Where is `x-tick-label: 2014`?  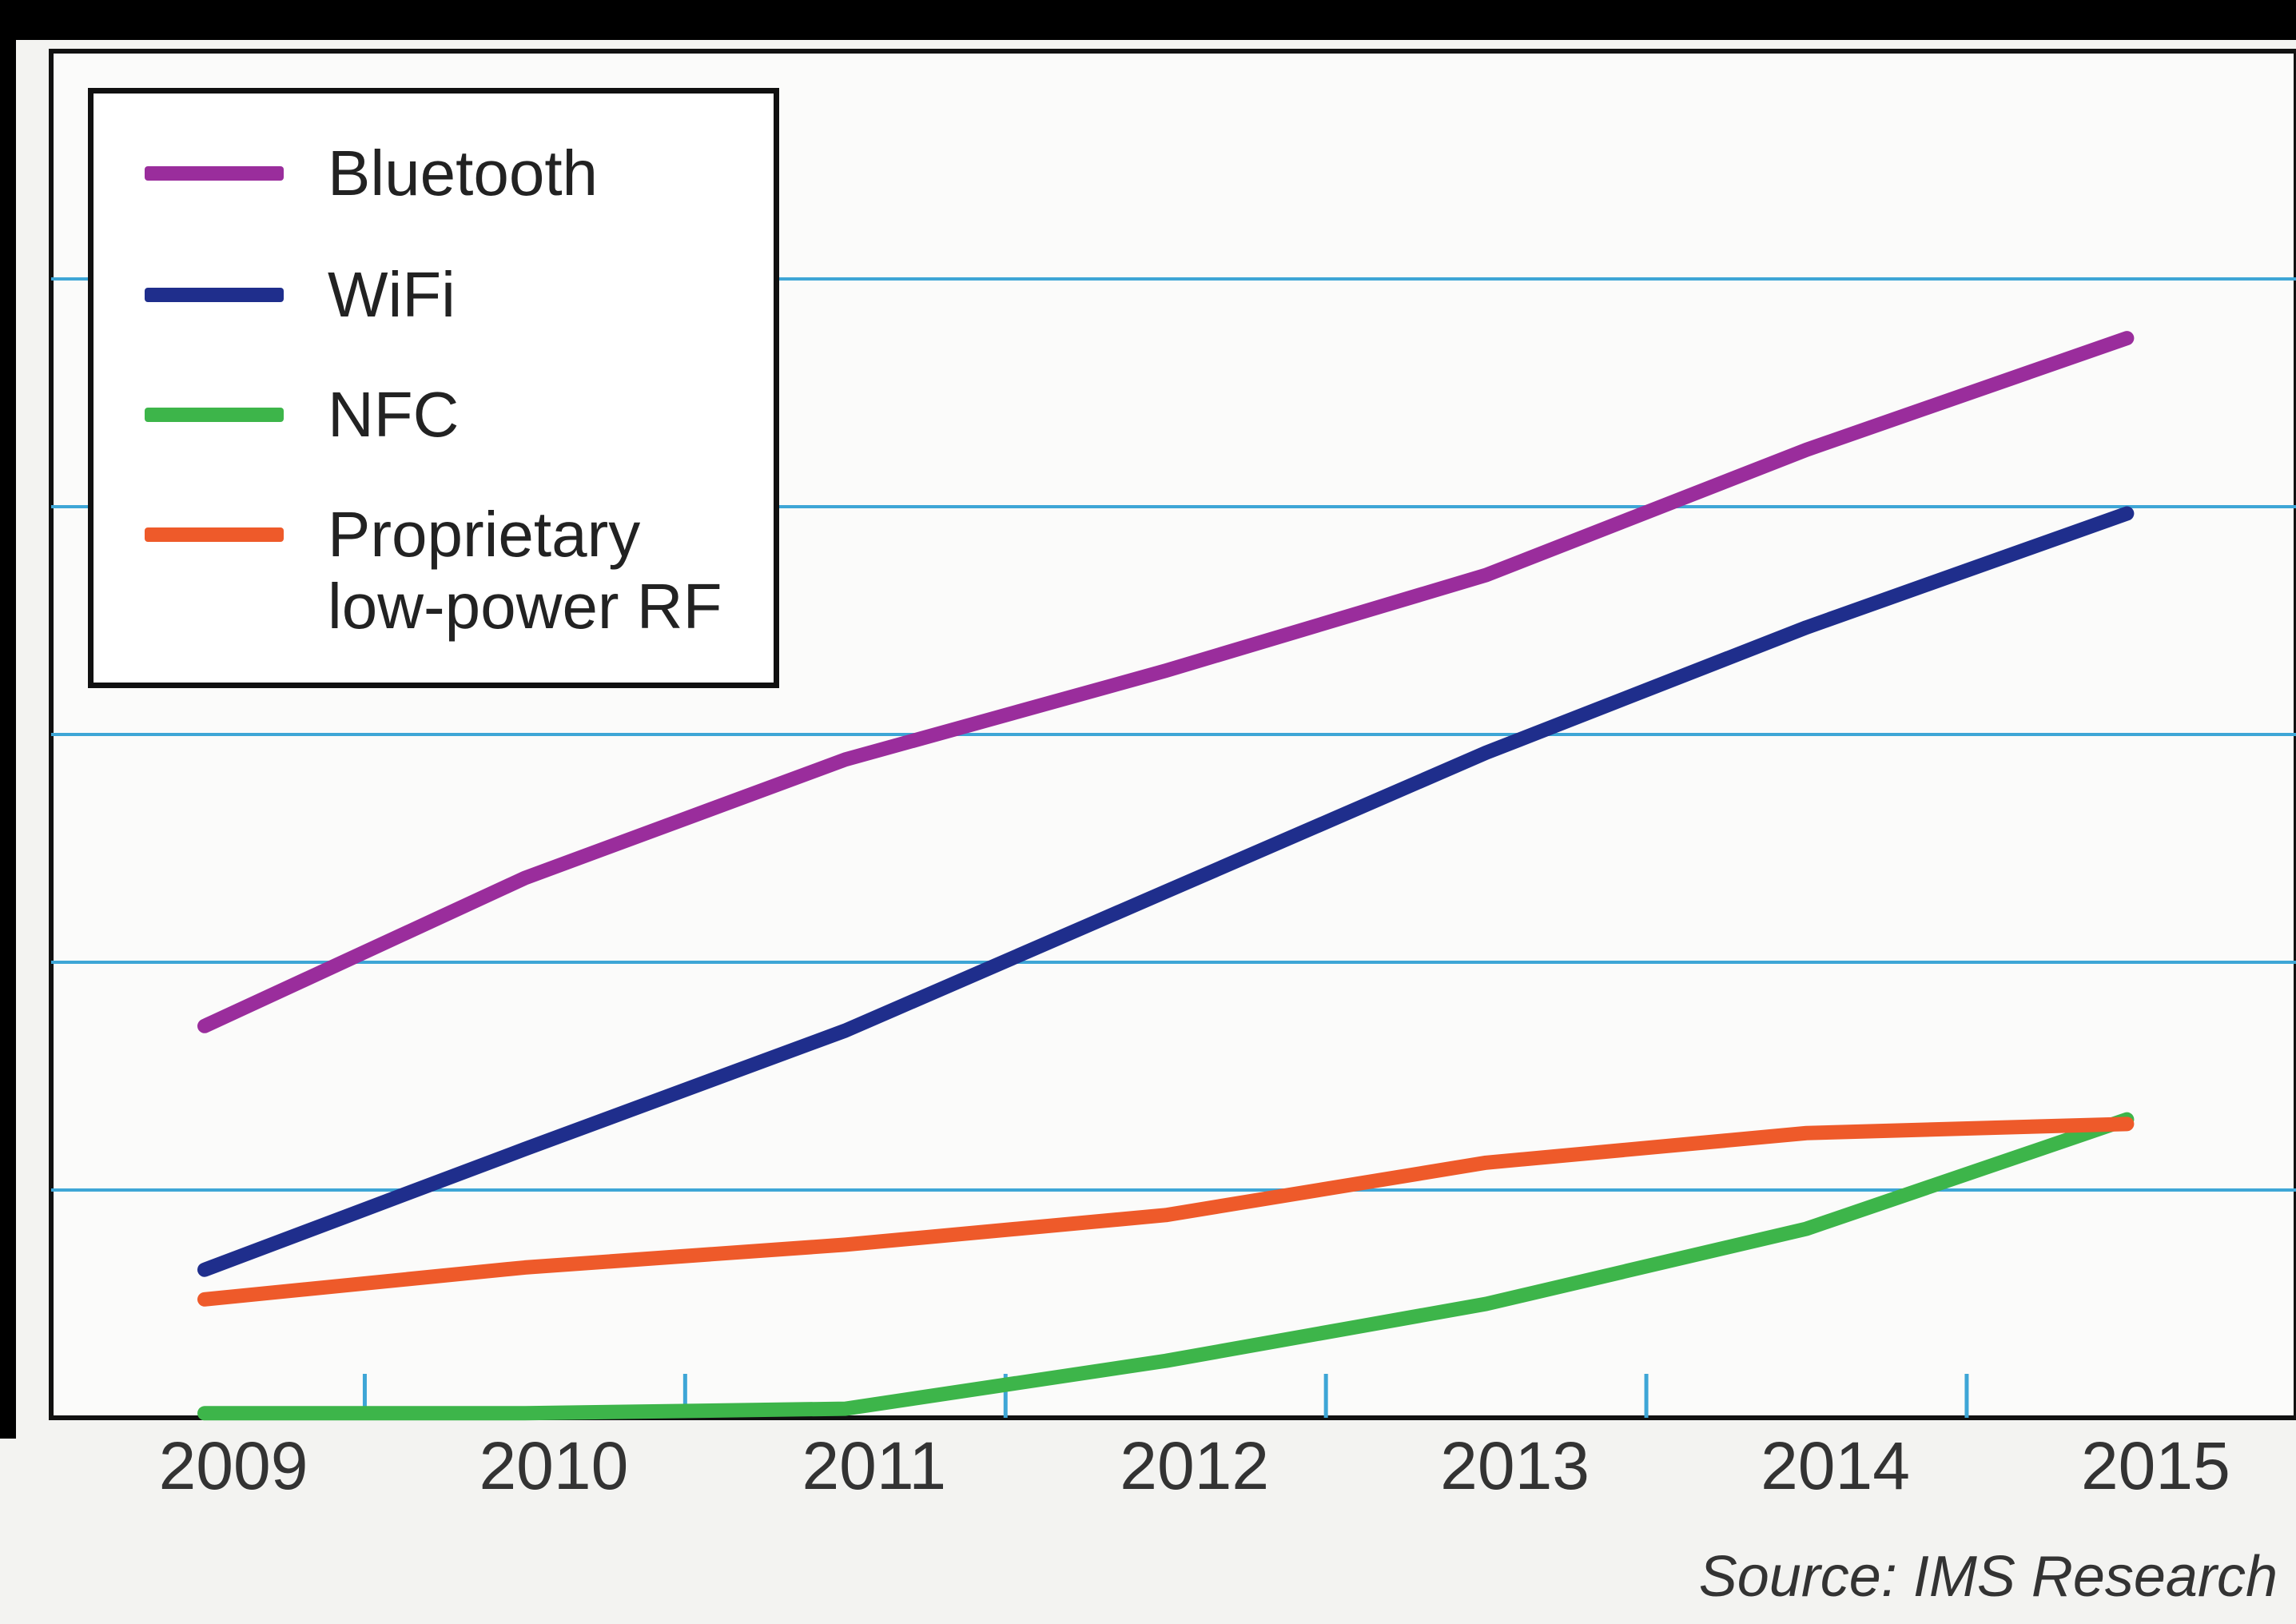
x-tick-label: 2014 is located at coordinates (1835, 1465).